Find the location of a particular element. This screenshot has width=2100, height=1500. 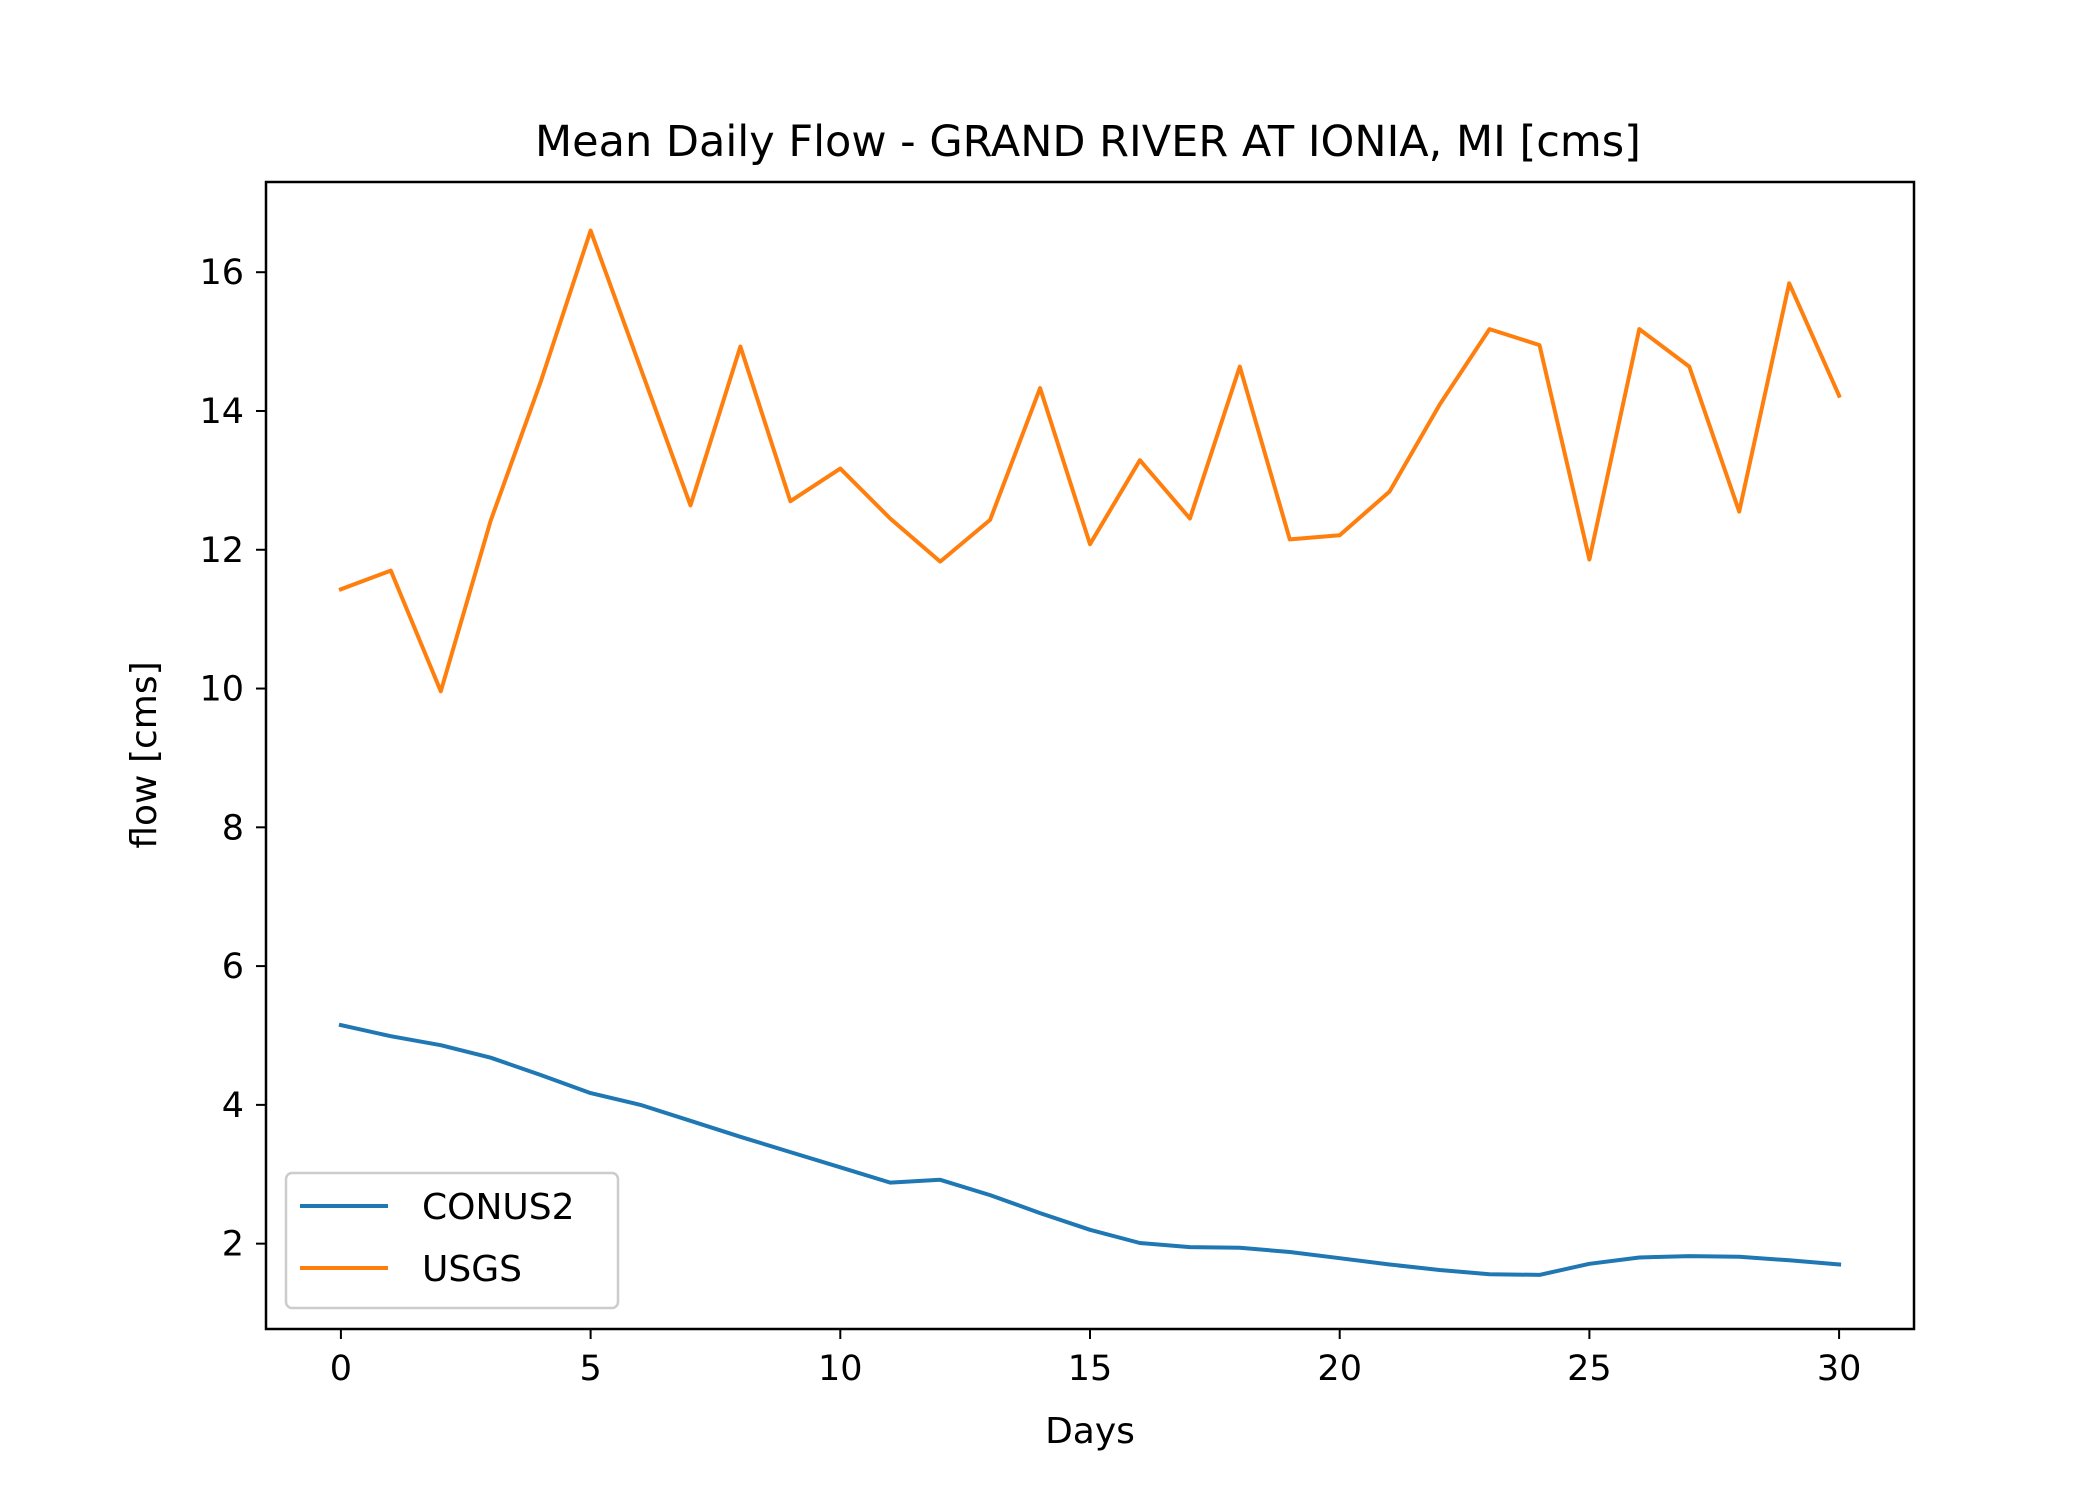

y-tick-label: 10 is located at coordinates (221, 690).